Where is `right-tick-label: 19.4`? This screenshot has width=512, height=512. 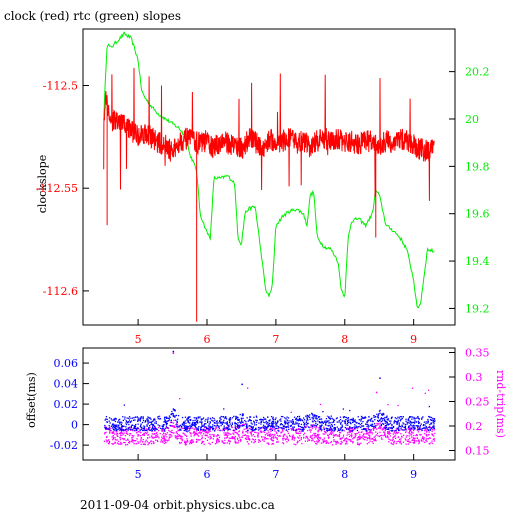
right-tick-label: 19.4 is located at coordinates (477, 261).